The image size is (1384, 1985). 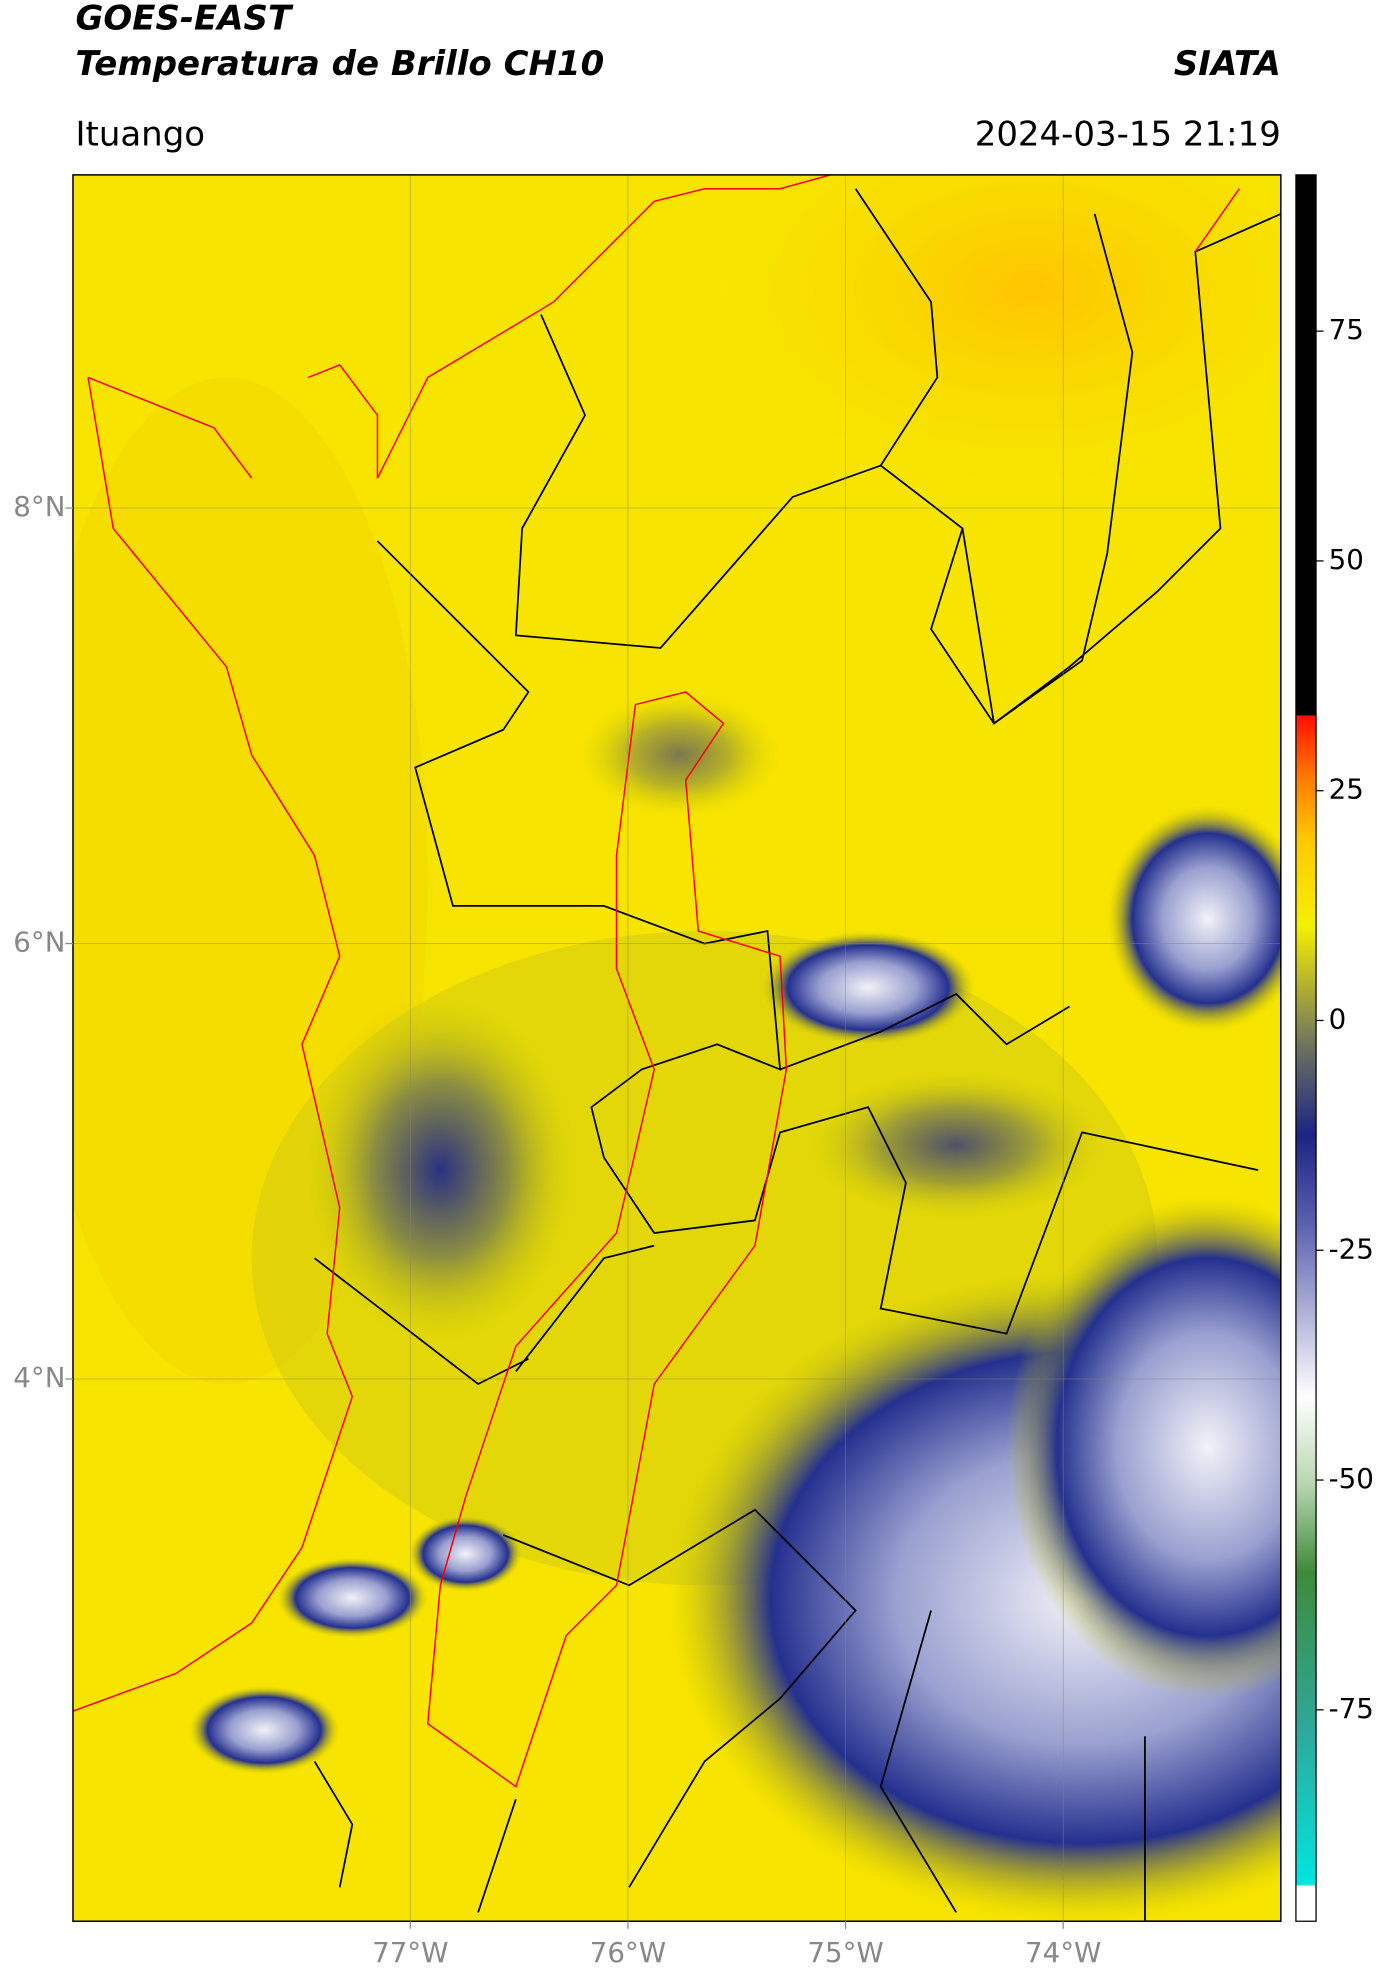 I want to click on y-tick-label: 8°N, so click(x=39, y=506).